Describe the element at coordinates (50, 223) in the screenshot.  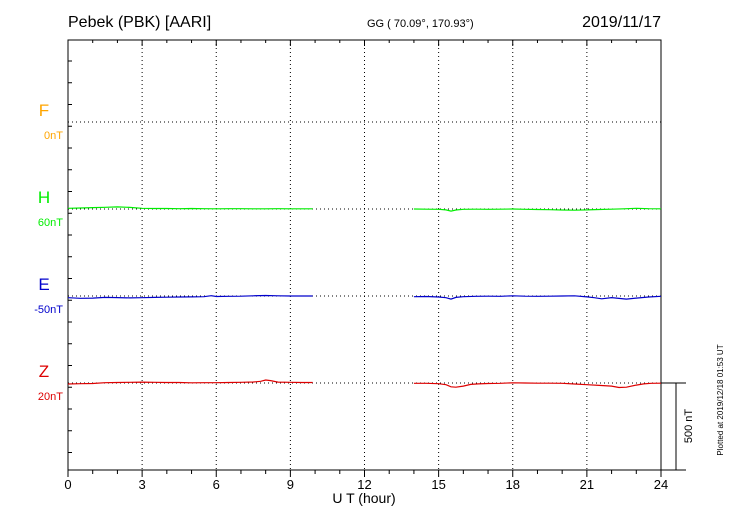
I see `series-offset-h: 60nT` at that location.